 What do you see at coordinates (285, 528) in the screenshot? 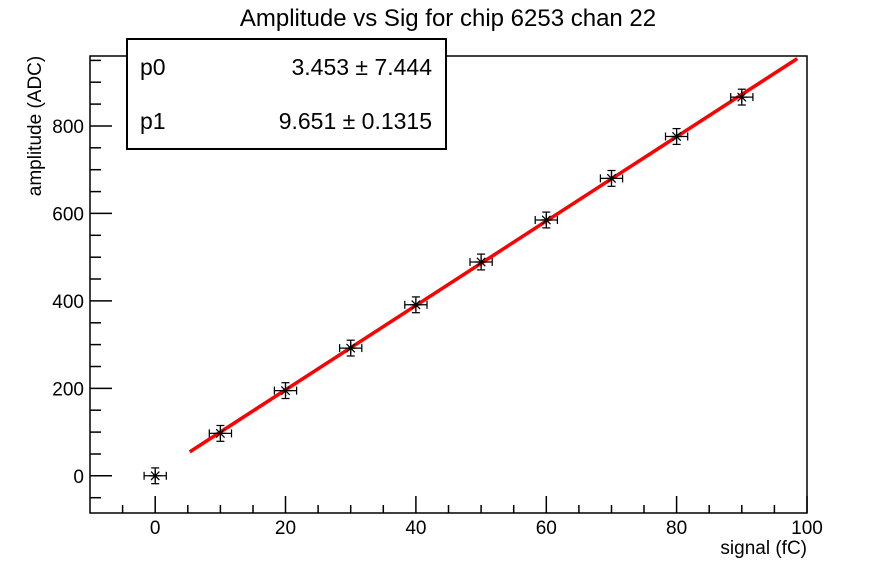
I see `x-tick-label: 20` at bounding box center [285, 528].